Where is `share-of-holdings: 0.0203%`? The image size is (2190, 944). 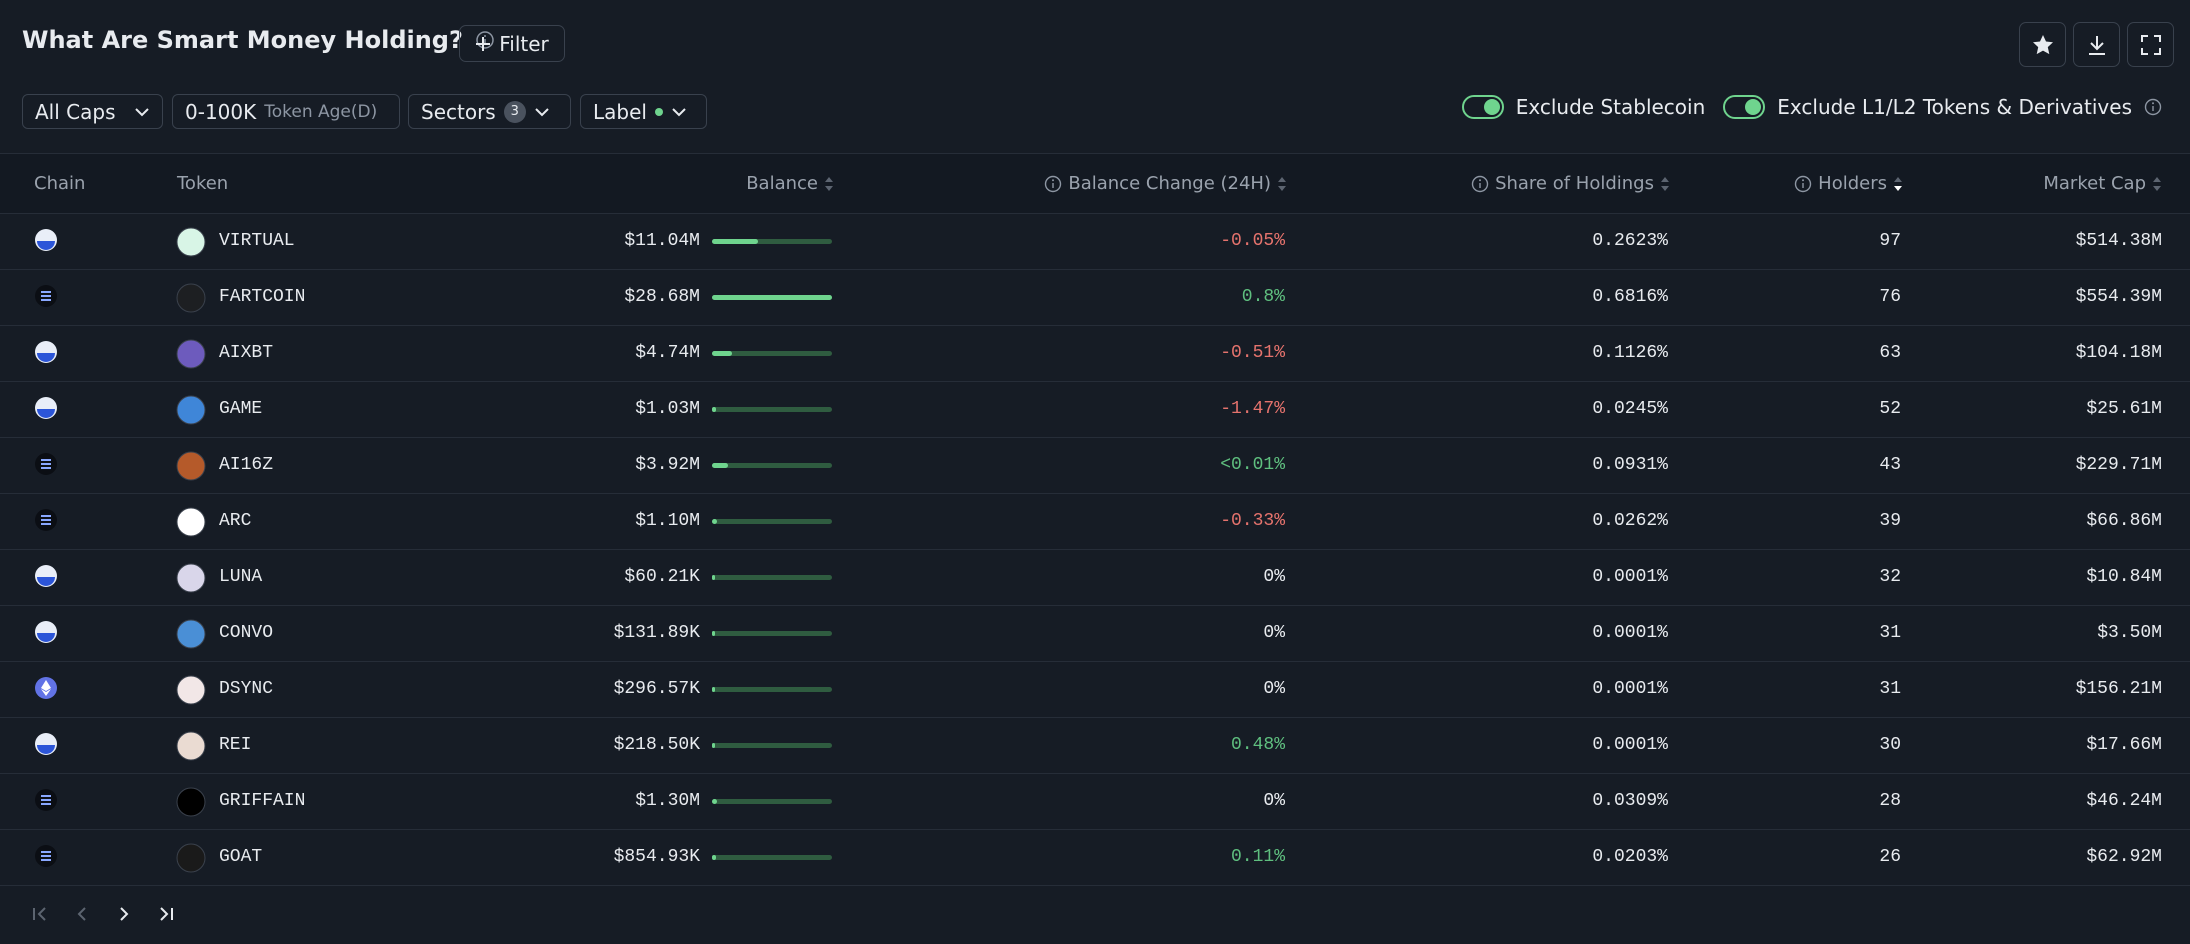
share-of-holdings: 0.0203% is located at coordinates (1630, 857).